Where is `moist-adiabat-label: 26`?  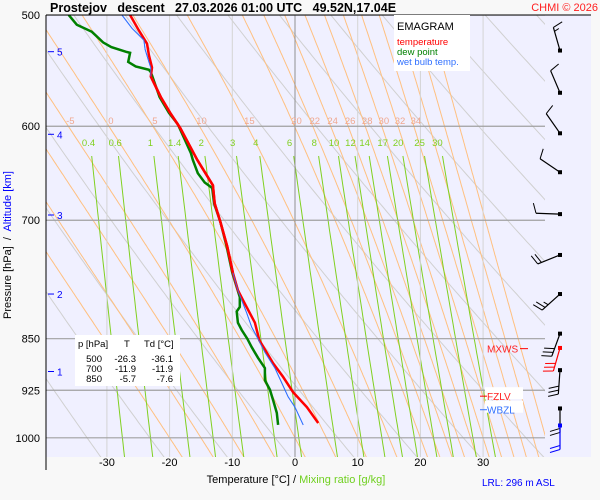
moist-adiabat-label: 26 is located at coordinates (350, 121).